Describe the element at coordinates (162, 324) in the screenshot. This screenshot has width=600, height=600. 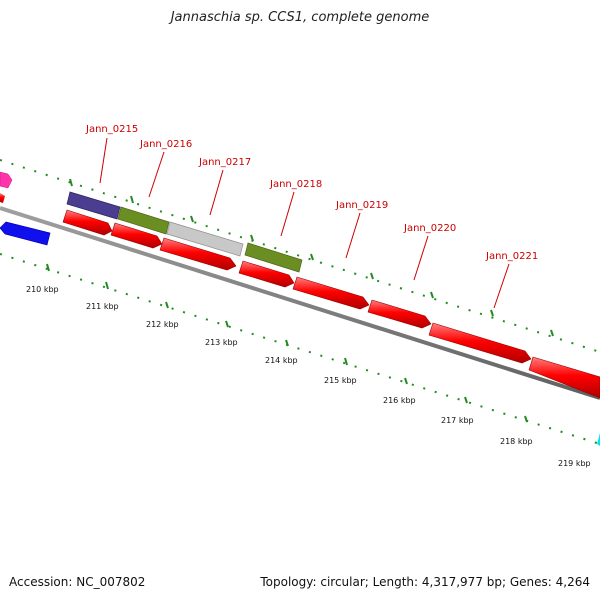
I see `tick-label: 212 kbp` at that location.